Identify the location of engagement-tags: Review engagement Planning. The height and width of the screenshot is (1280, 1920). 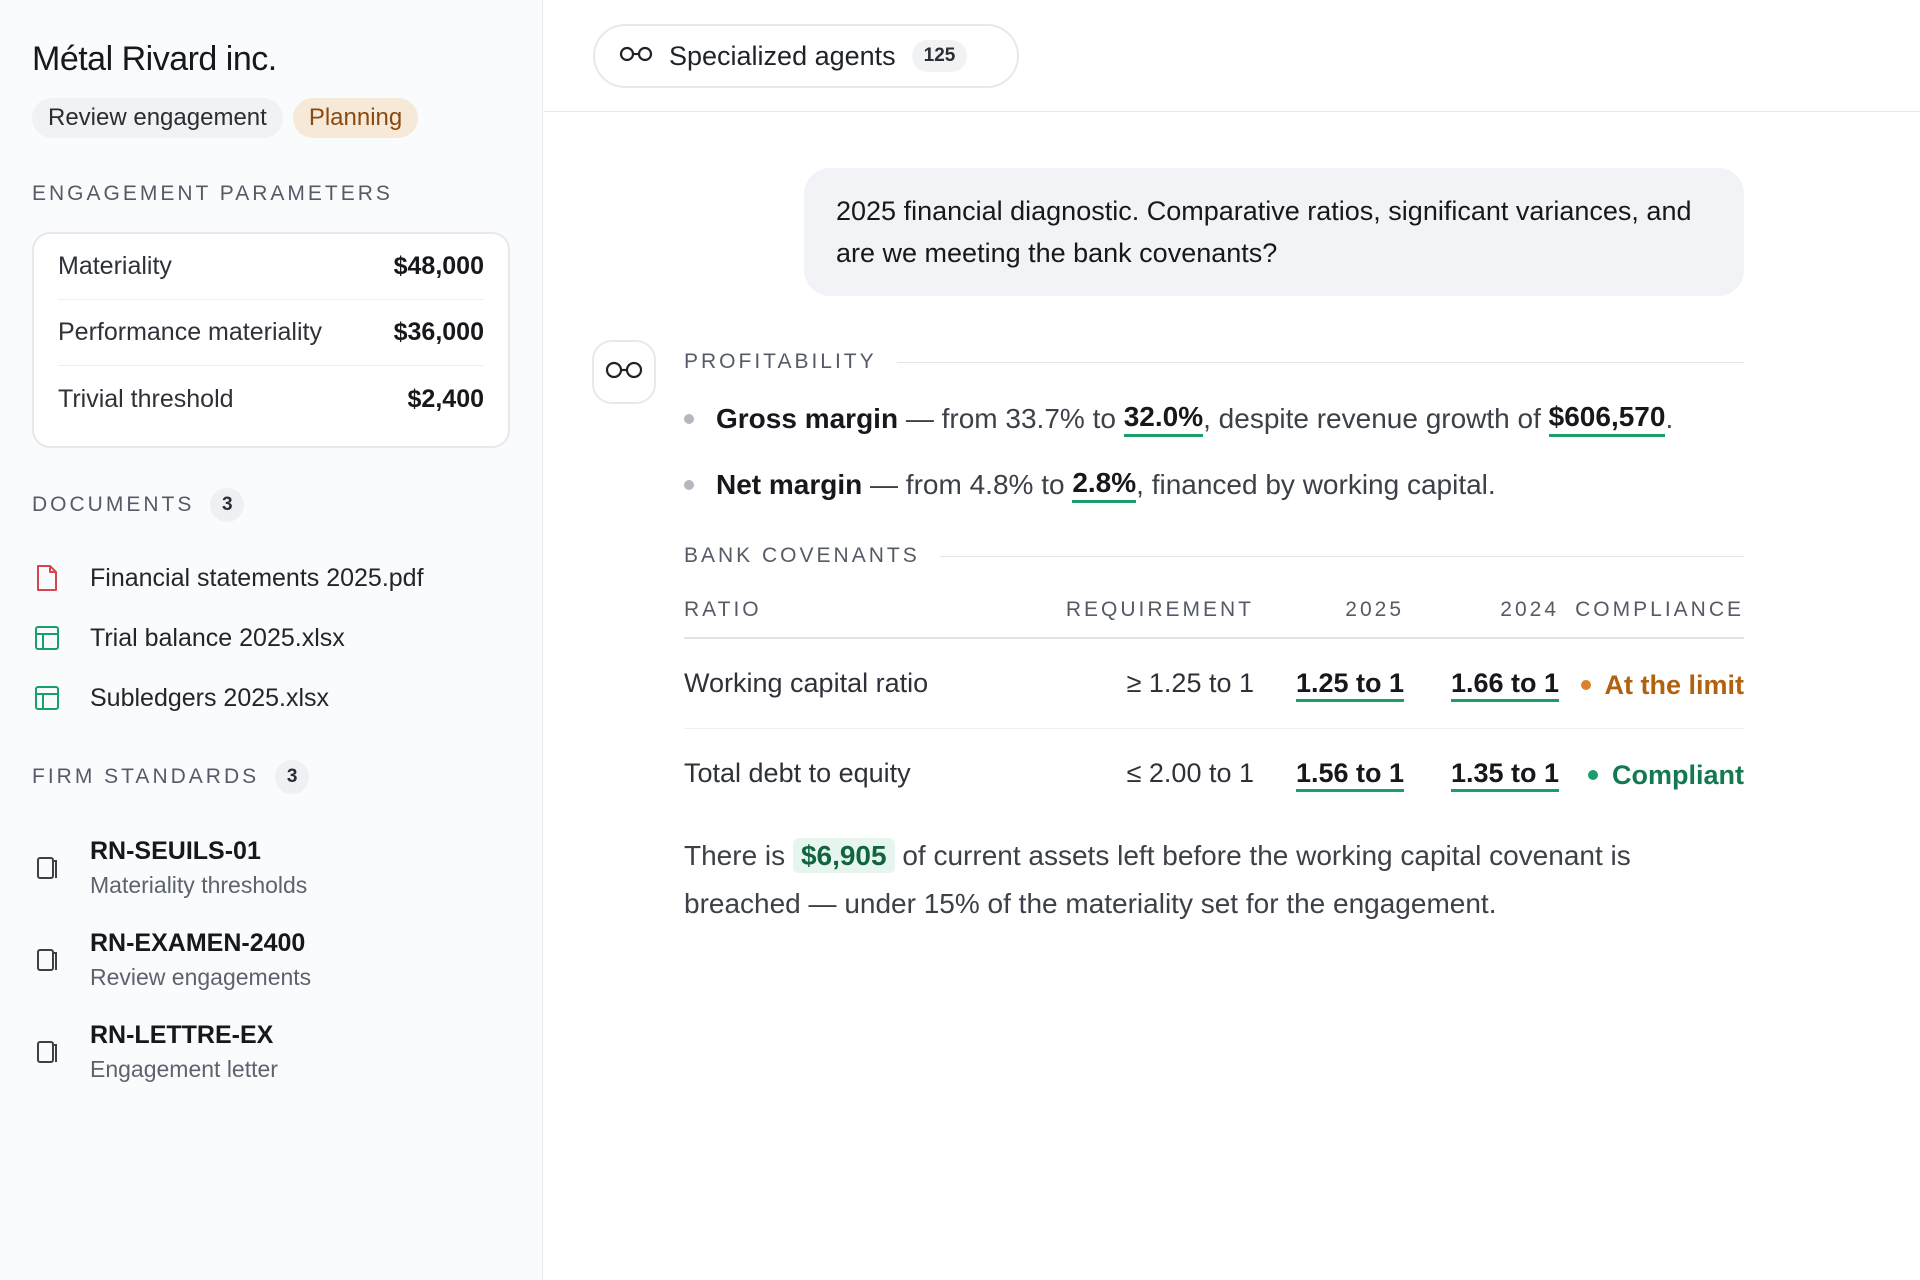
(225, 118).